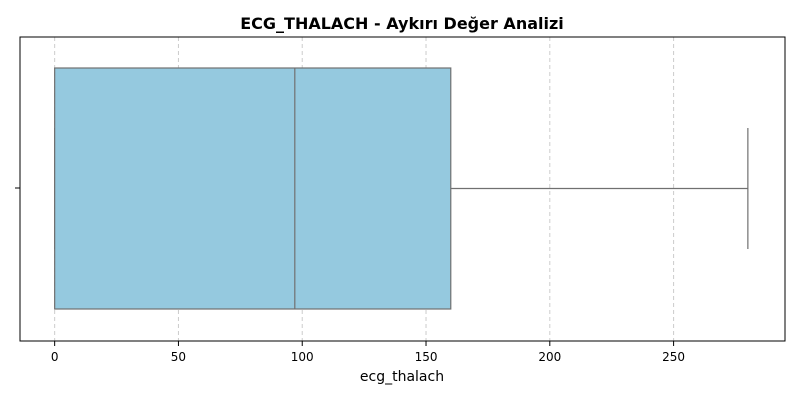 The image size is (800, 400). I want to click on x-tick-label: 0, so click(55, 357).